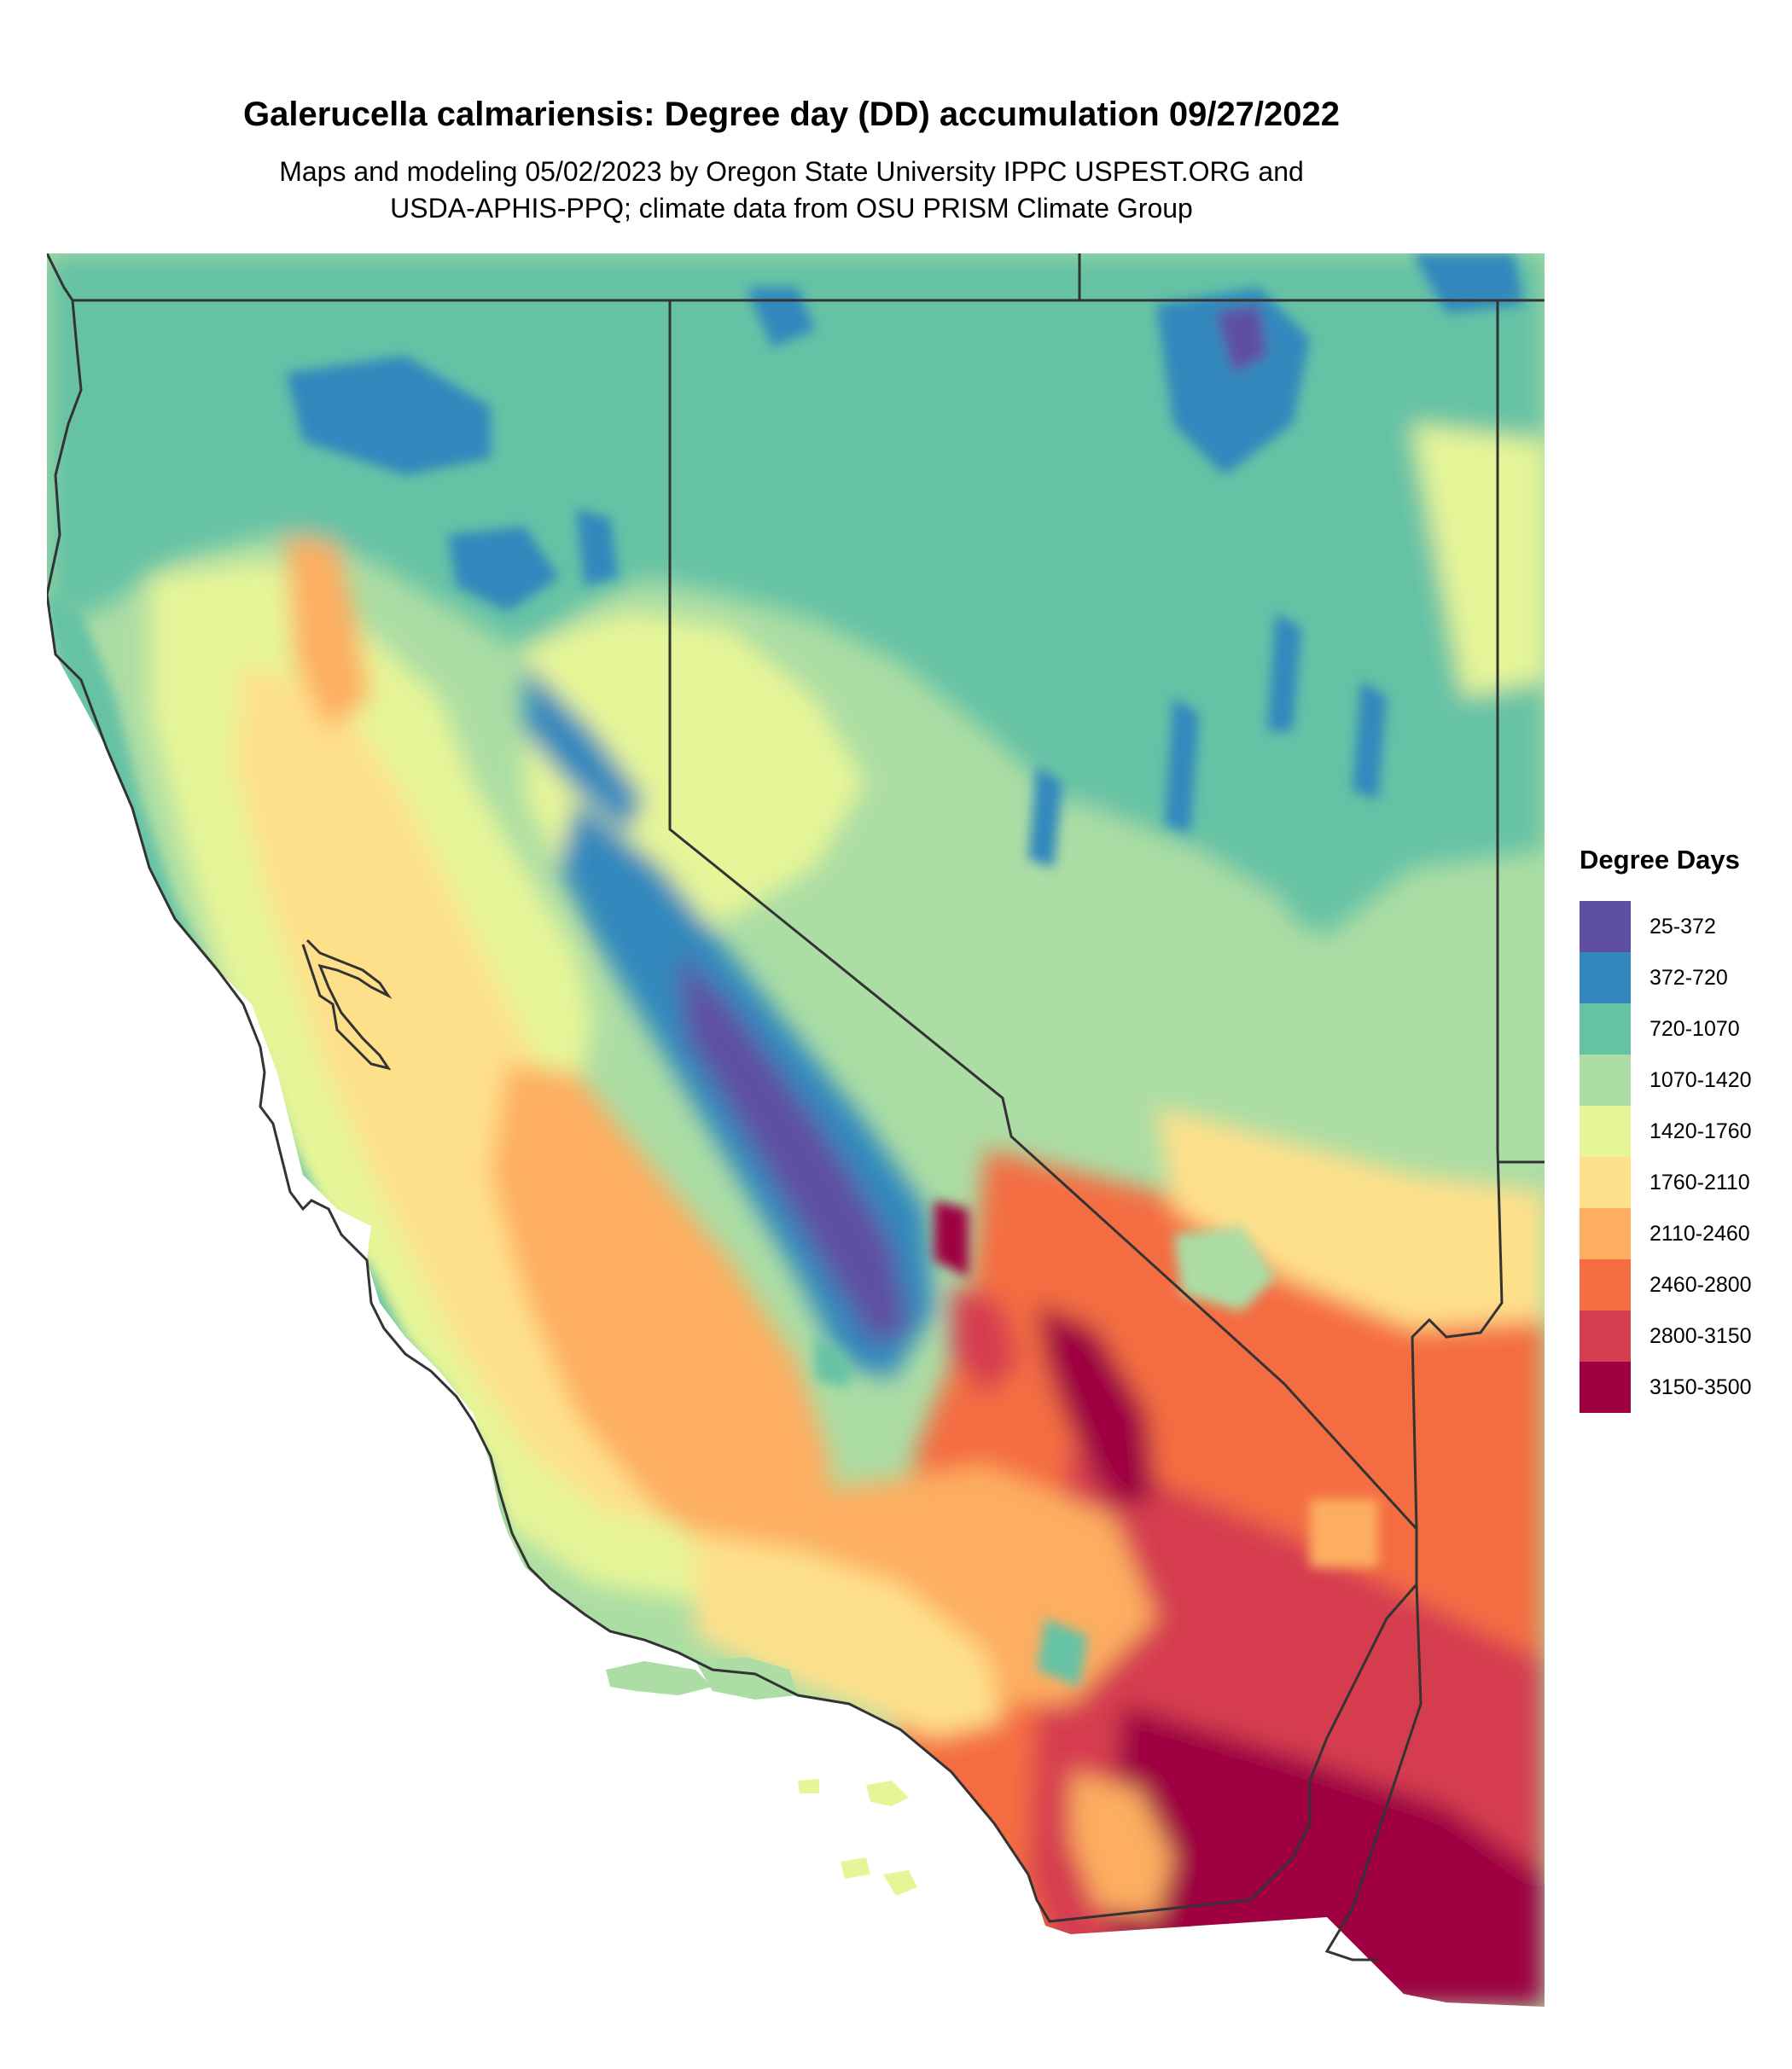 This screenshot has height=2069, width=1792. I want to click on legend-item: 2110-2460, so click(1678, 1233).